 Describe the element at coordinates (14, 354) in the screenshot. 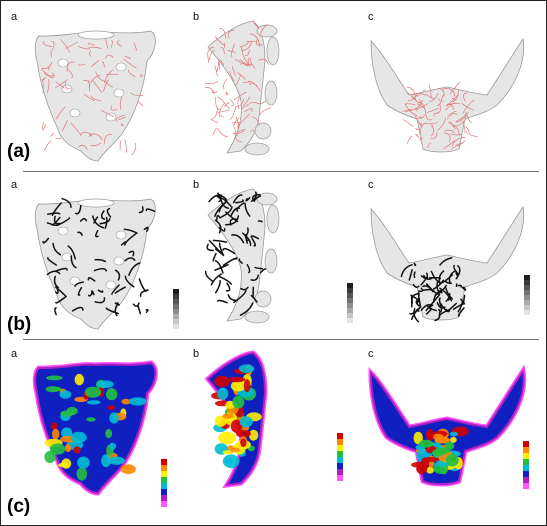

I see `panel-c-sublabel-a: a` at that location.